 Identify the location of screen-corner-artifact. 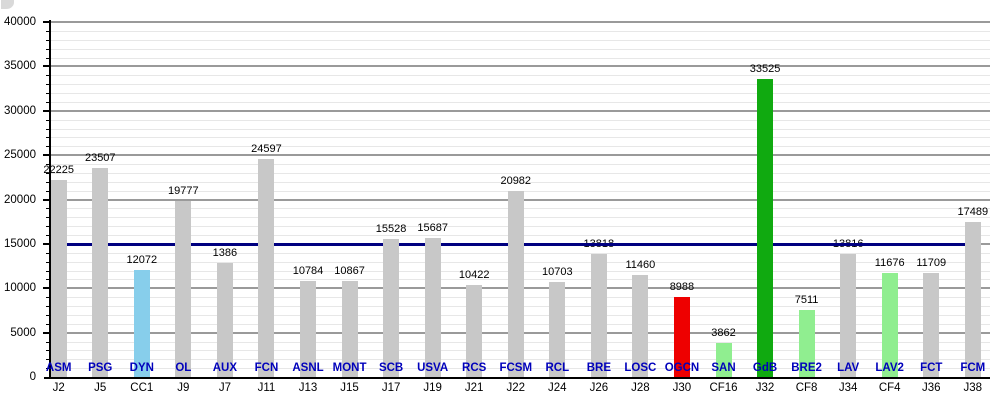
(7, 4).